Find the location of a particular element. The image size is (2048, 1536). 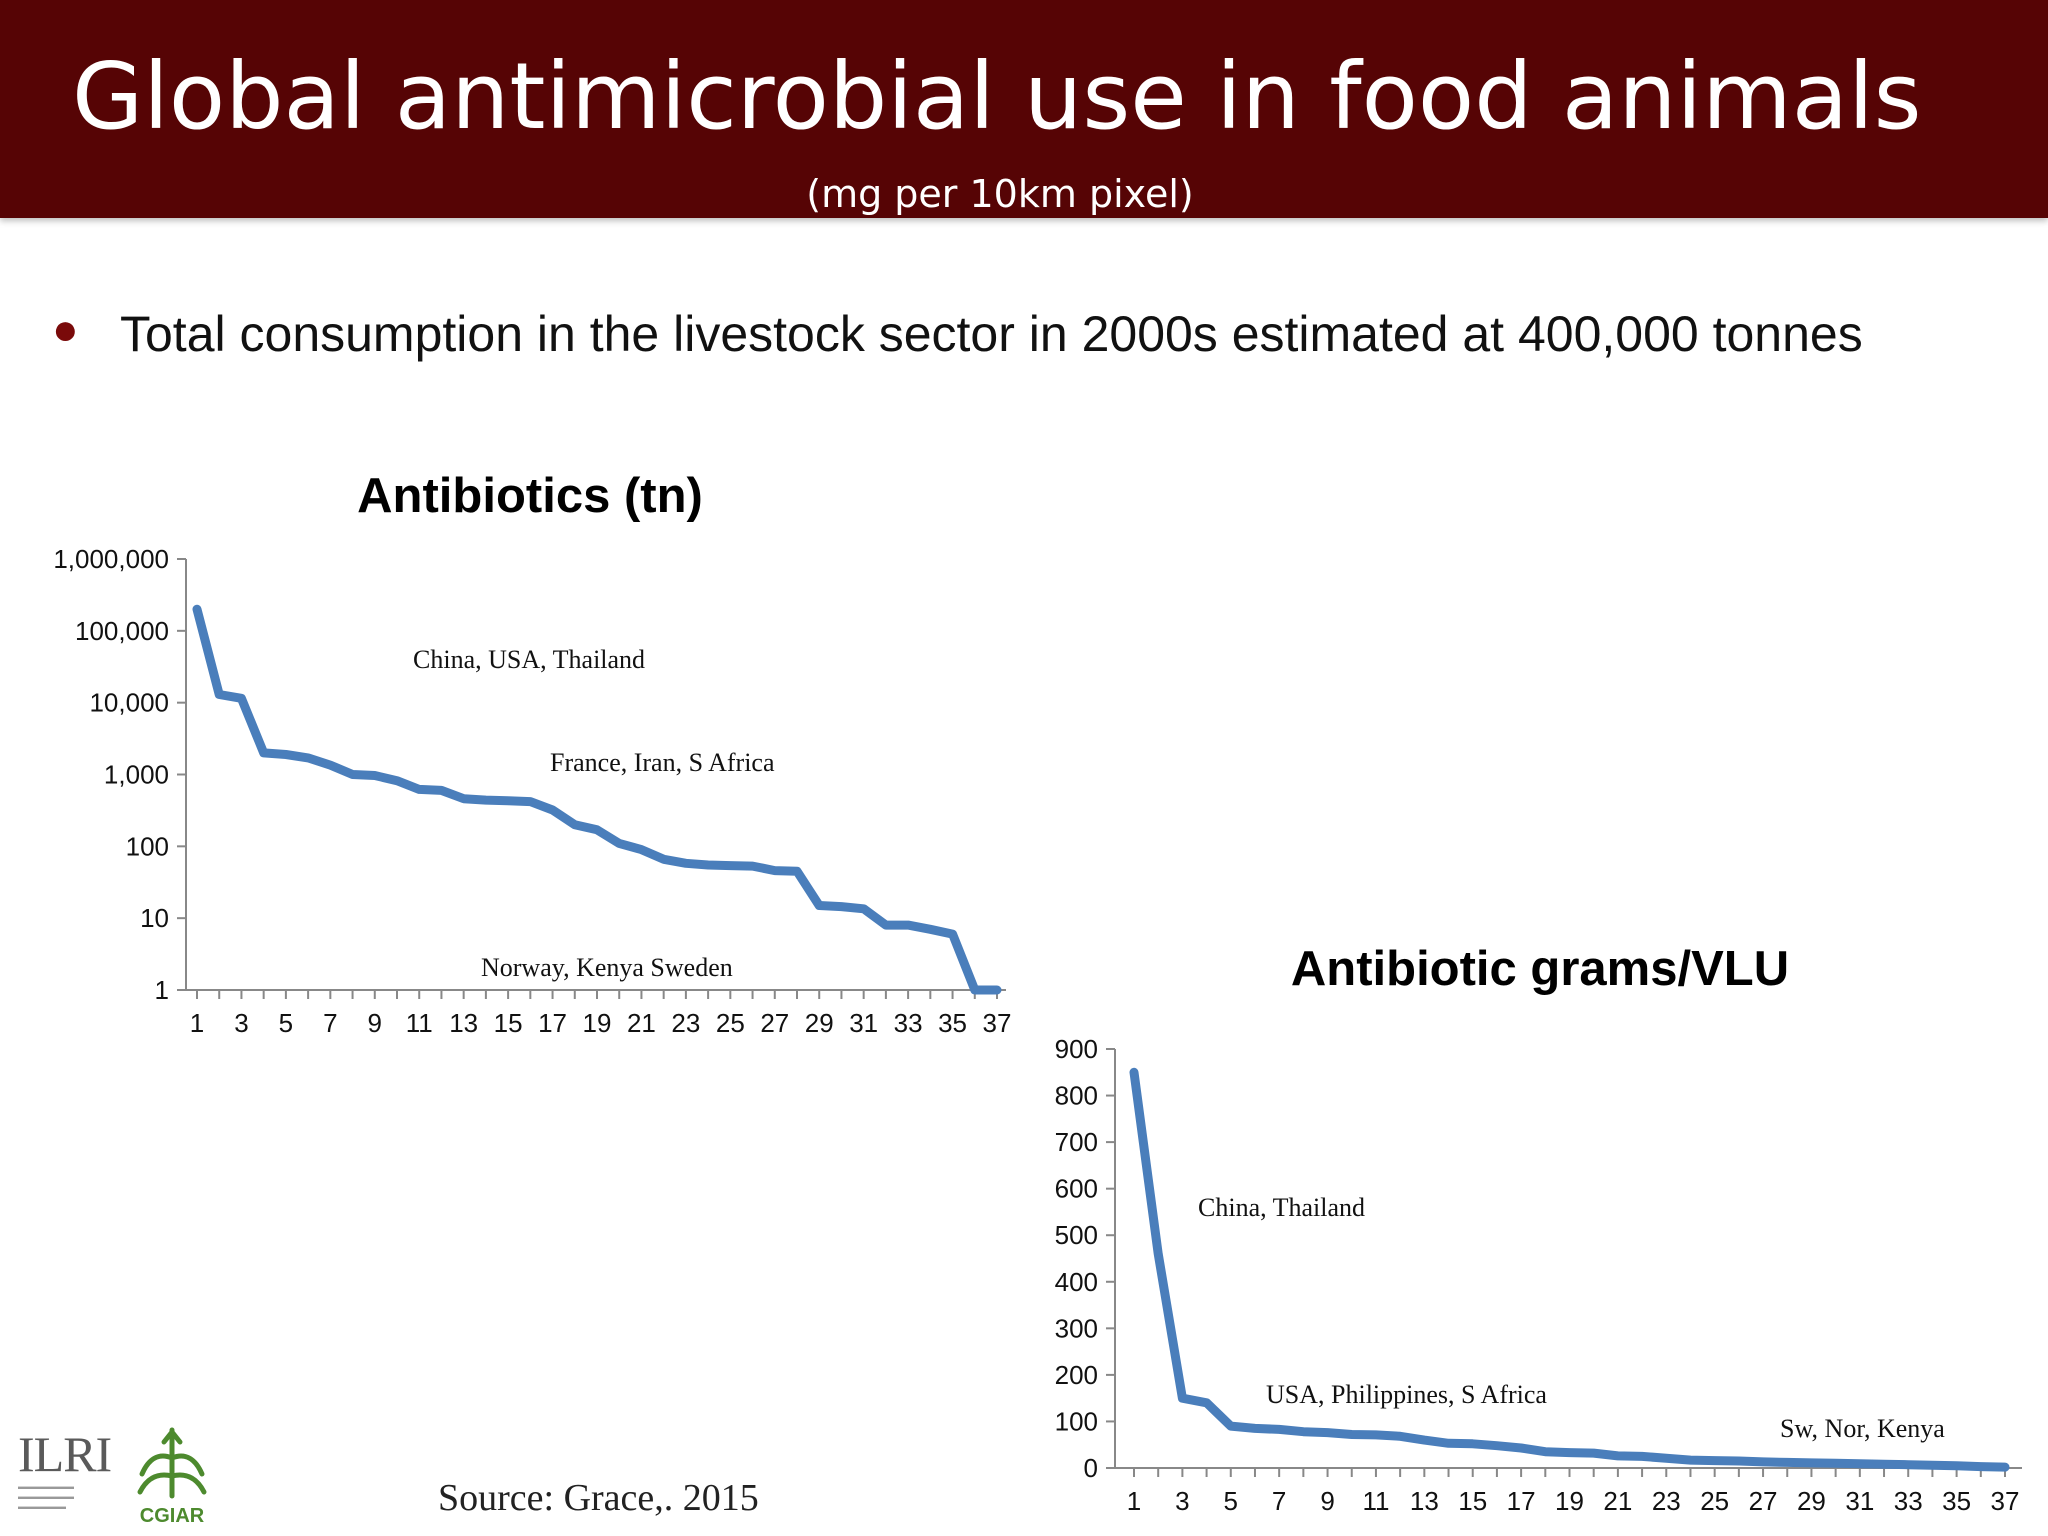

y-tick-label: 700 is located at coordinates (1076, 1142).